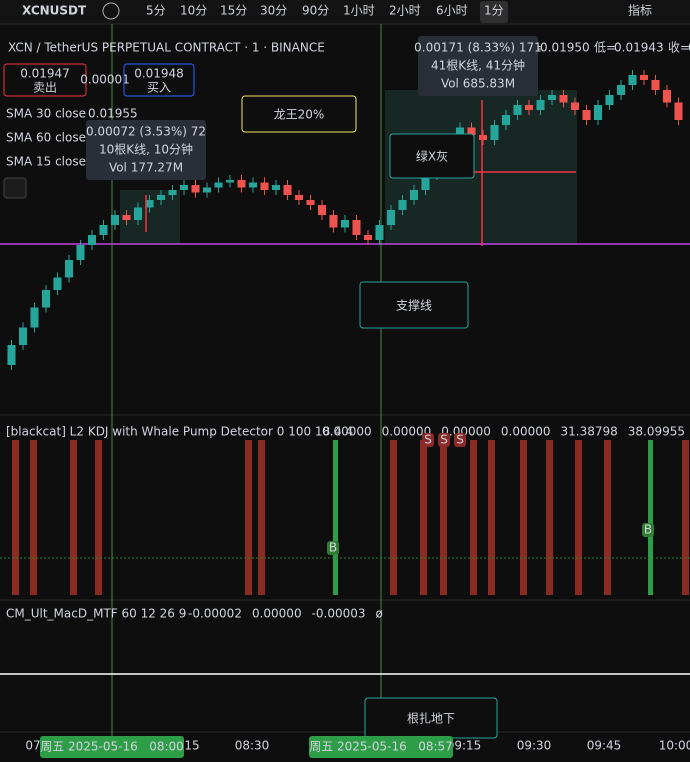 The image size is (690, 762). What do you see at coordinates (15, 188) in the screenshot?
I see `collapse-button` at bounding box center [15, 188].